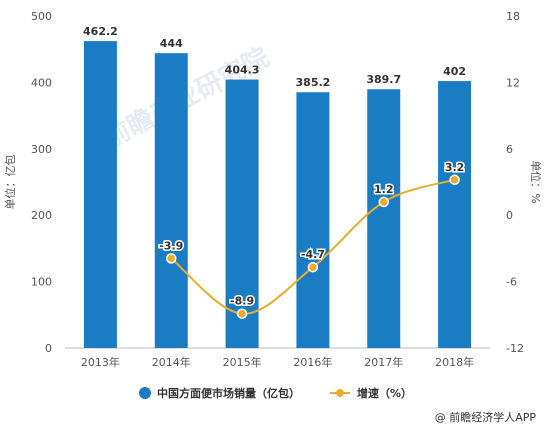  What do you see at coordinates (384, 189) in the screenshot?
I see `growth-value-label: 1.2` at bounding box center [384, 189].